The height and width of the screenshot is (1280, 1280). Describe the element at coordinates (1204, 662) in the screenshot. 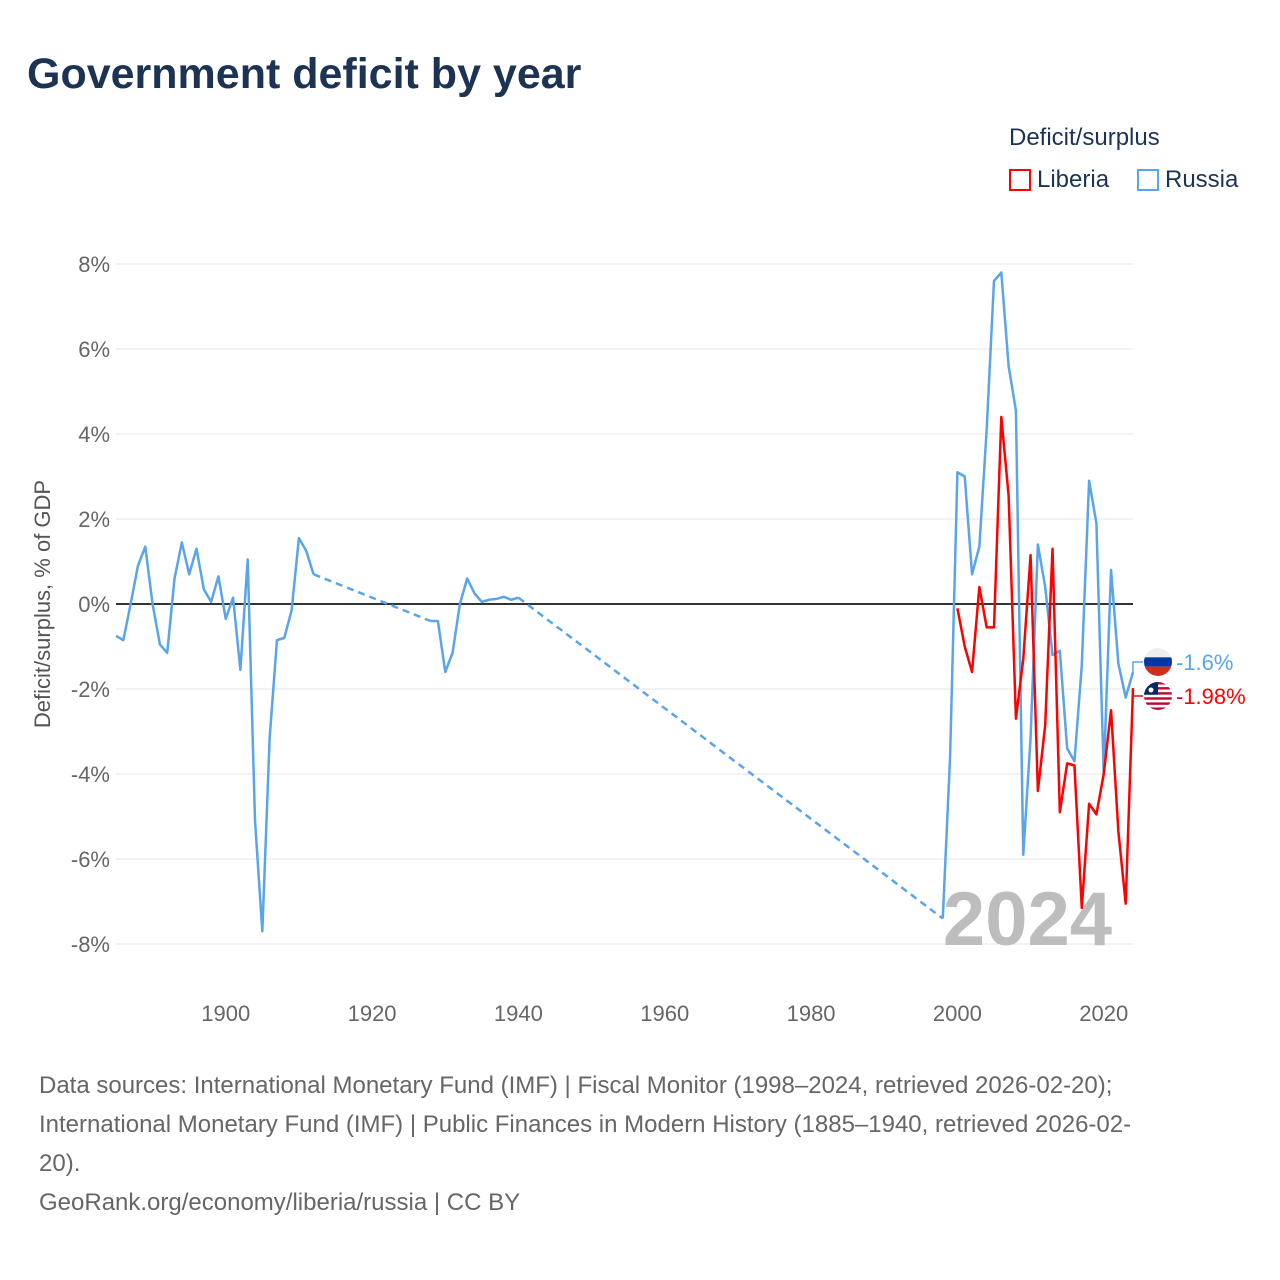

I see `end-label-russia: -1.6%` at that location.